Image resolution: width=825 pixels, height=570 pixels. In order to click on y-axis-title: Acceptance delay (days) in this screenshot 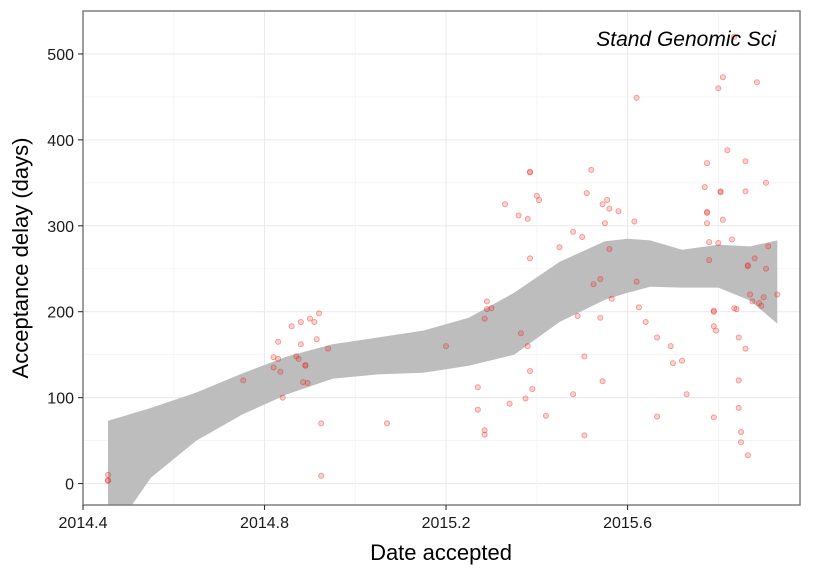, I will do `click(20, 258)`.